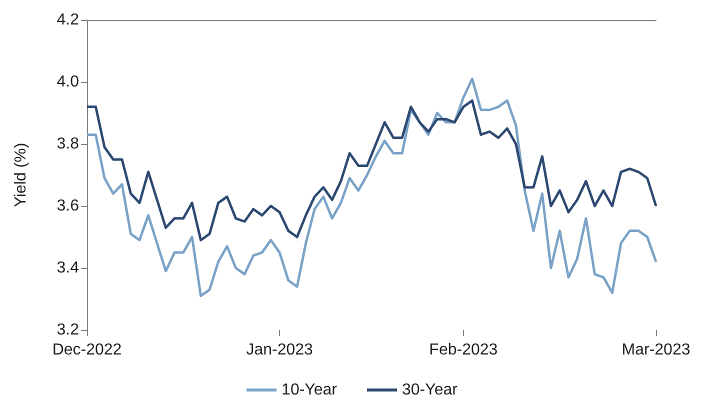  Describe the element at coordinates (310, 390) in the screenshot. I see `legend-label: 10-Year` at that location.